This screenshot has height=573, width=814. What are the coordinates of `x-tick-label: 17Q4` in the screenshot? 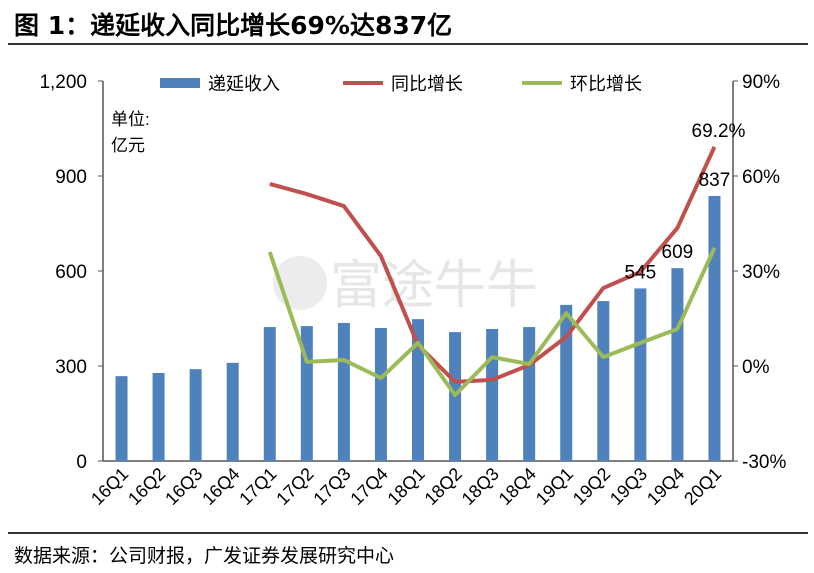 It's located at (368, 486).